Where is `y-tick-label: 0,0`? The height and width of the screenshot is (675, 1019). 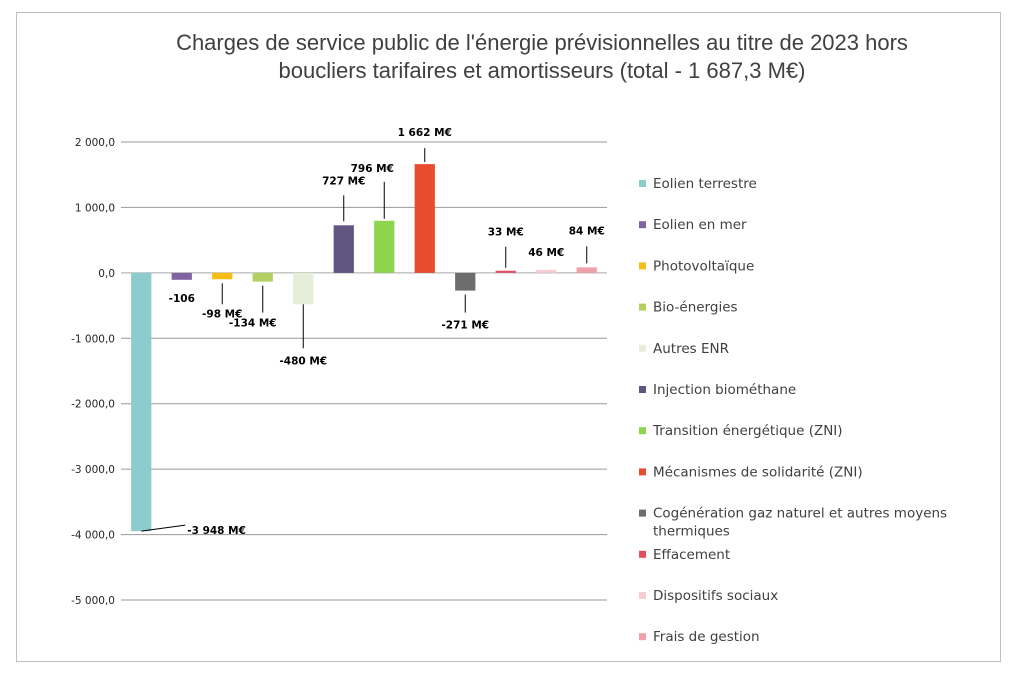 y-tick-label: 0,0 is located at coordinates (106, 274).